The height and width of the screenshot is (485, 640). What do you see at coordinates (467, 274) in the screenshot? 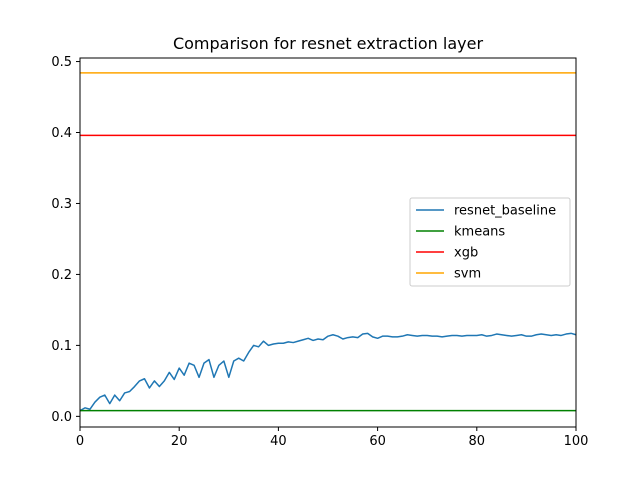
I see `legend-label-svm: svm` at bounding box center [467, 274].